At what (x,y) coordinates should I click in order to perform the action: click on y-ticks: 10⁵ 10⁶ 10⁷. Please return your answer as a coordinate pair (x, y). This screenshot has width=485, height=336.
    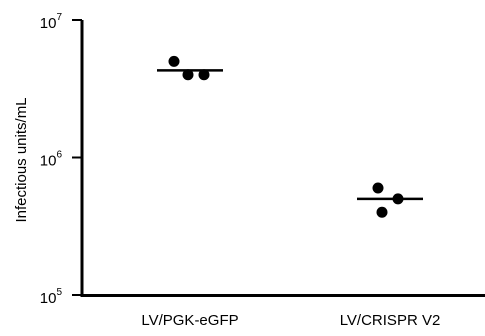
    Looking at the image, I should click on (61, 159).